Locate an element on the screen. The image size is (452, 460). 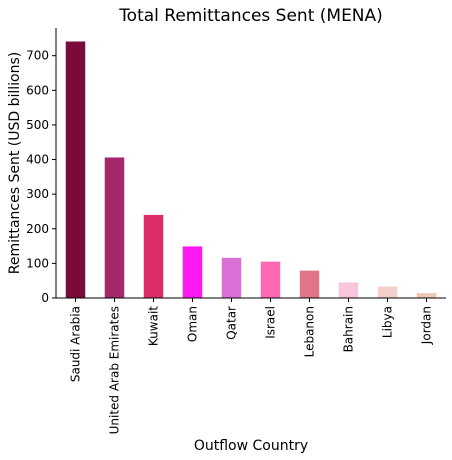
bar-united-arab-emirates is located at coordinates (114, 227).